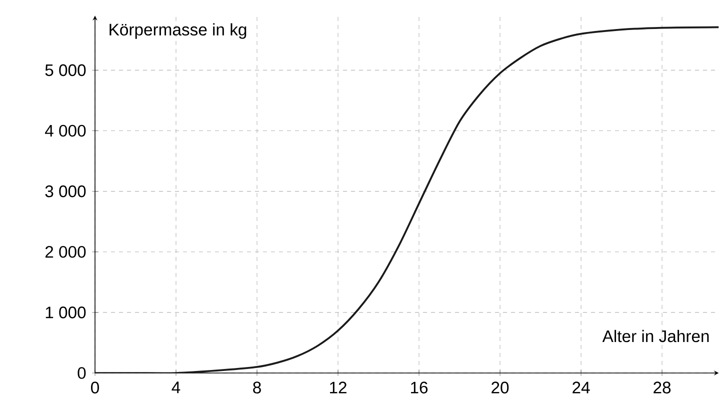  What do you see at coordinates (65, 130) in the screenshot?
I see `y-tick-label: 4 000` at bounding box center [65, 130].